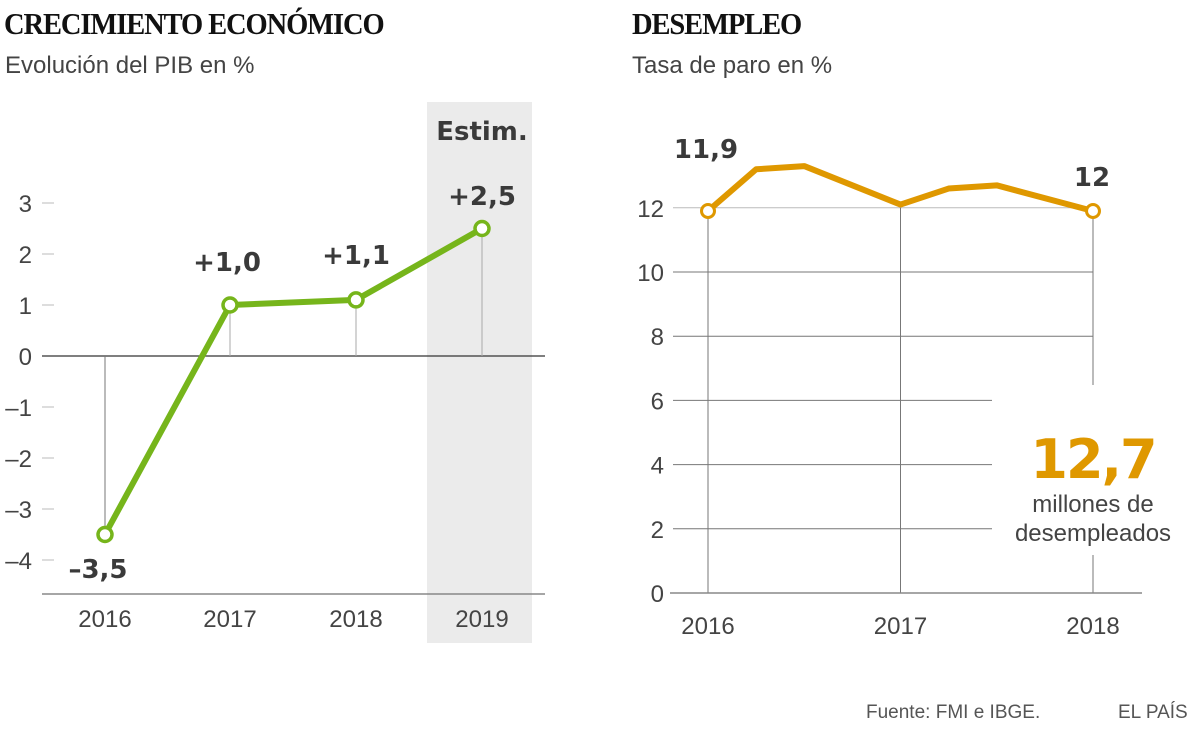 The width and height of the screenshot is (1200, 731). What do you see at coordinates (1092, 504) in the screenshot?
I see `annotation-text-line1: millones de` at bounding box center [1092, 504].